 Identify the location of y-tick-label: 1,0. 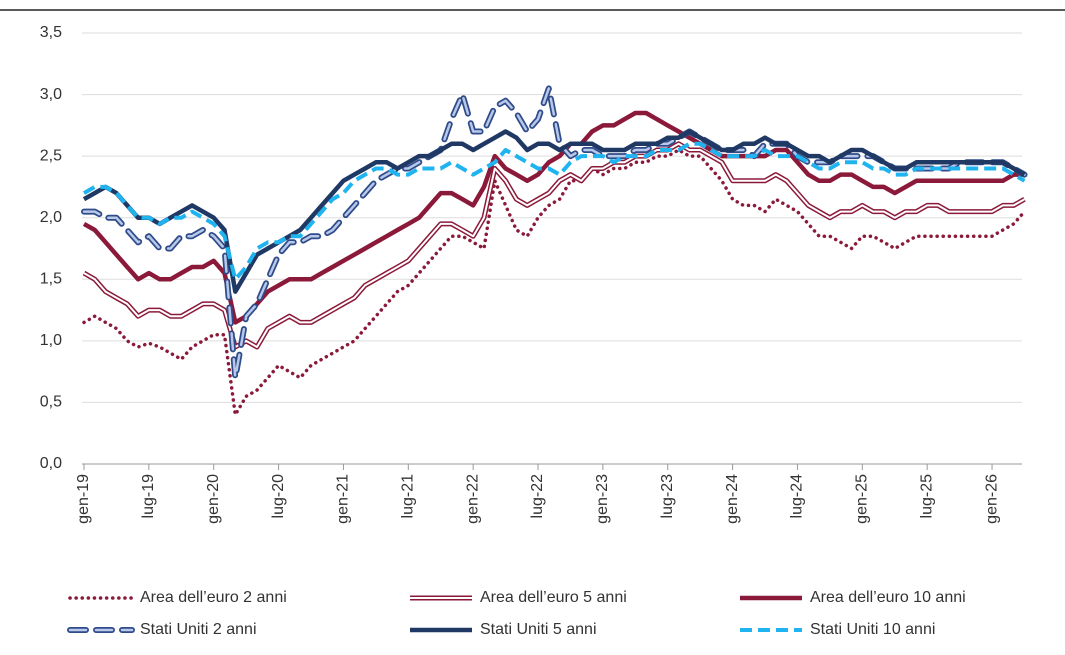
(51, 340).